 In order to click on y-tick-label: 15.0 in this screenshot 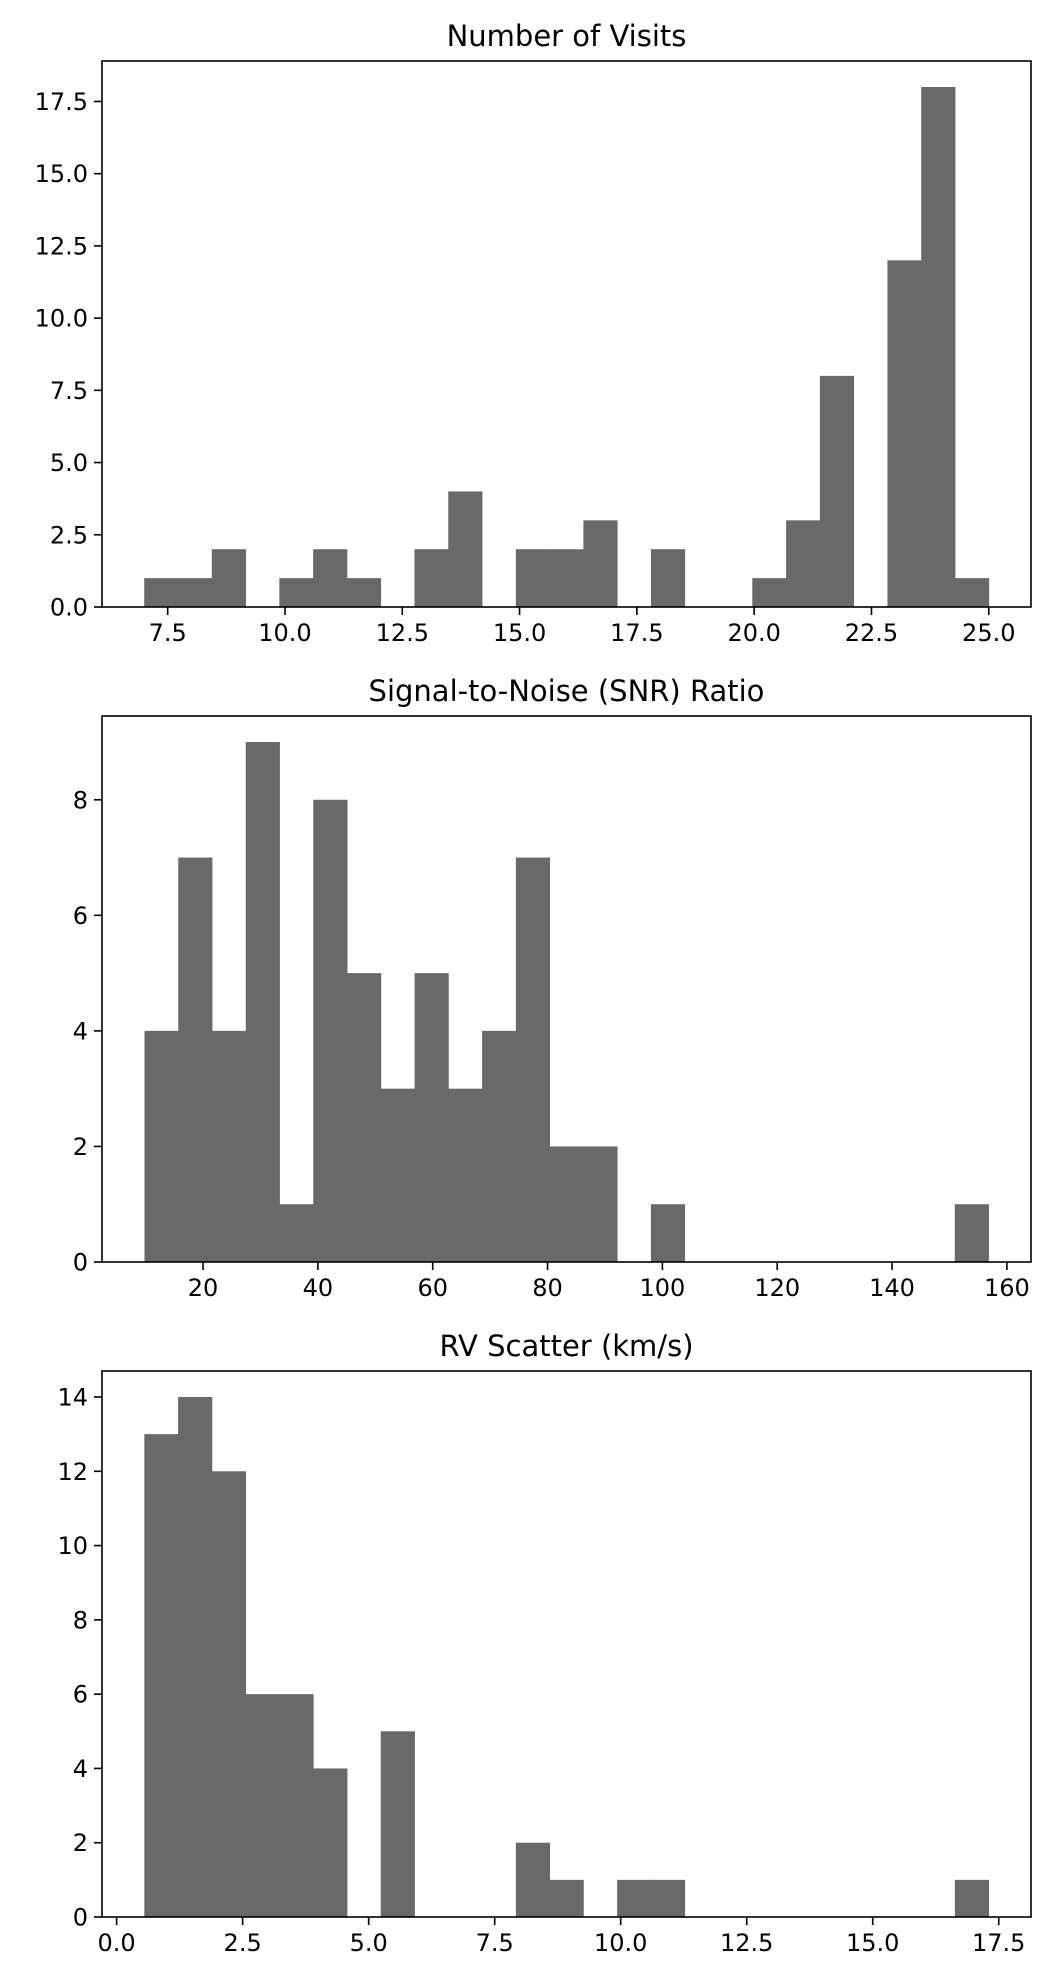, I will do `click(61, 174)`.